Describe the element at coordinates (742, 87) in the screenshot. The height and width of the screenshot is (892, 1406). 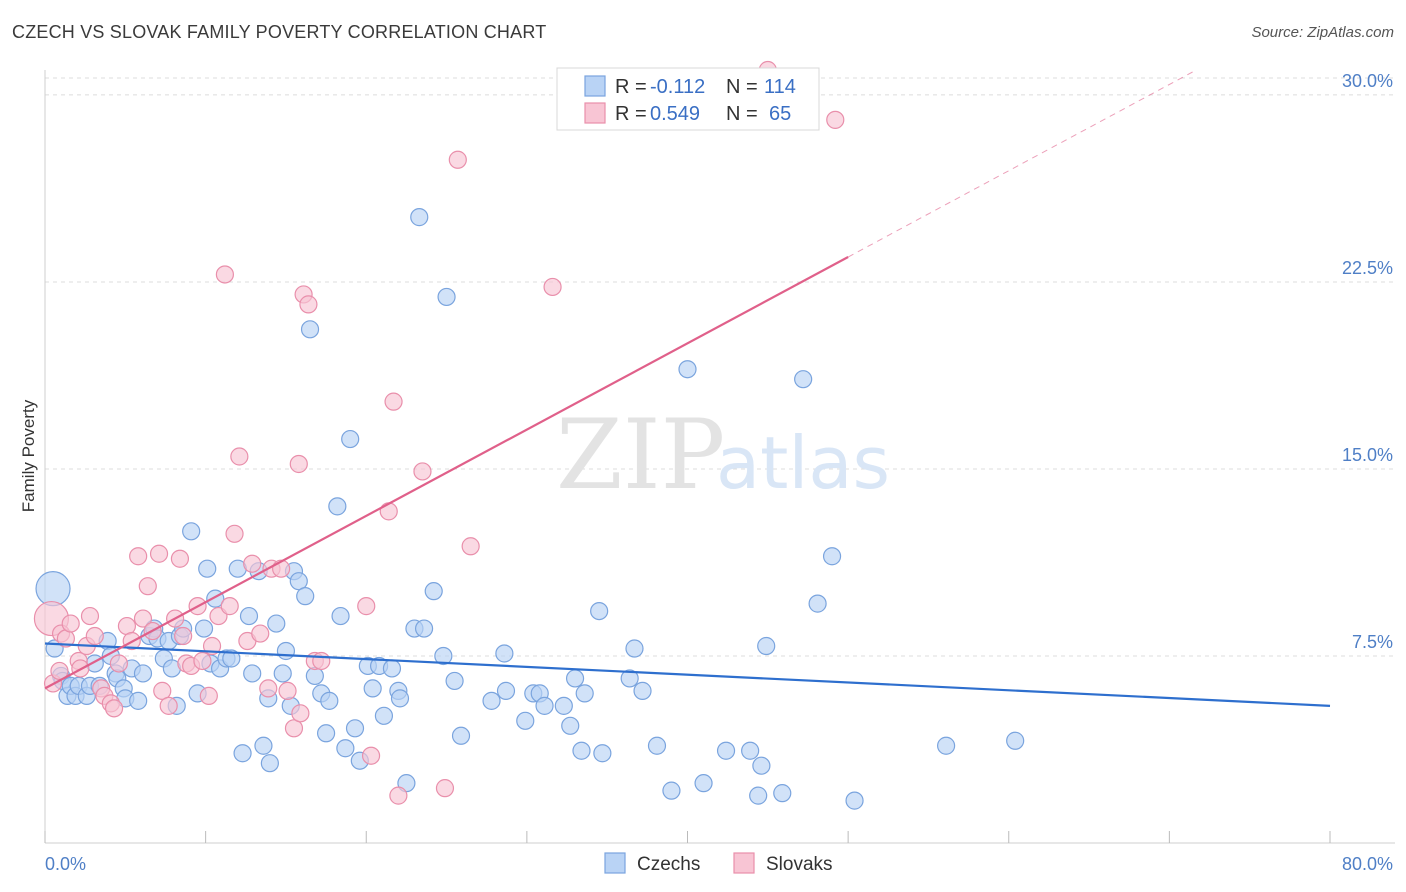
I see `legend-czech-n-label: N =` at that location.